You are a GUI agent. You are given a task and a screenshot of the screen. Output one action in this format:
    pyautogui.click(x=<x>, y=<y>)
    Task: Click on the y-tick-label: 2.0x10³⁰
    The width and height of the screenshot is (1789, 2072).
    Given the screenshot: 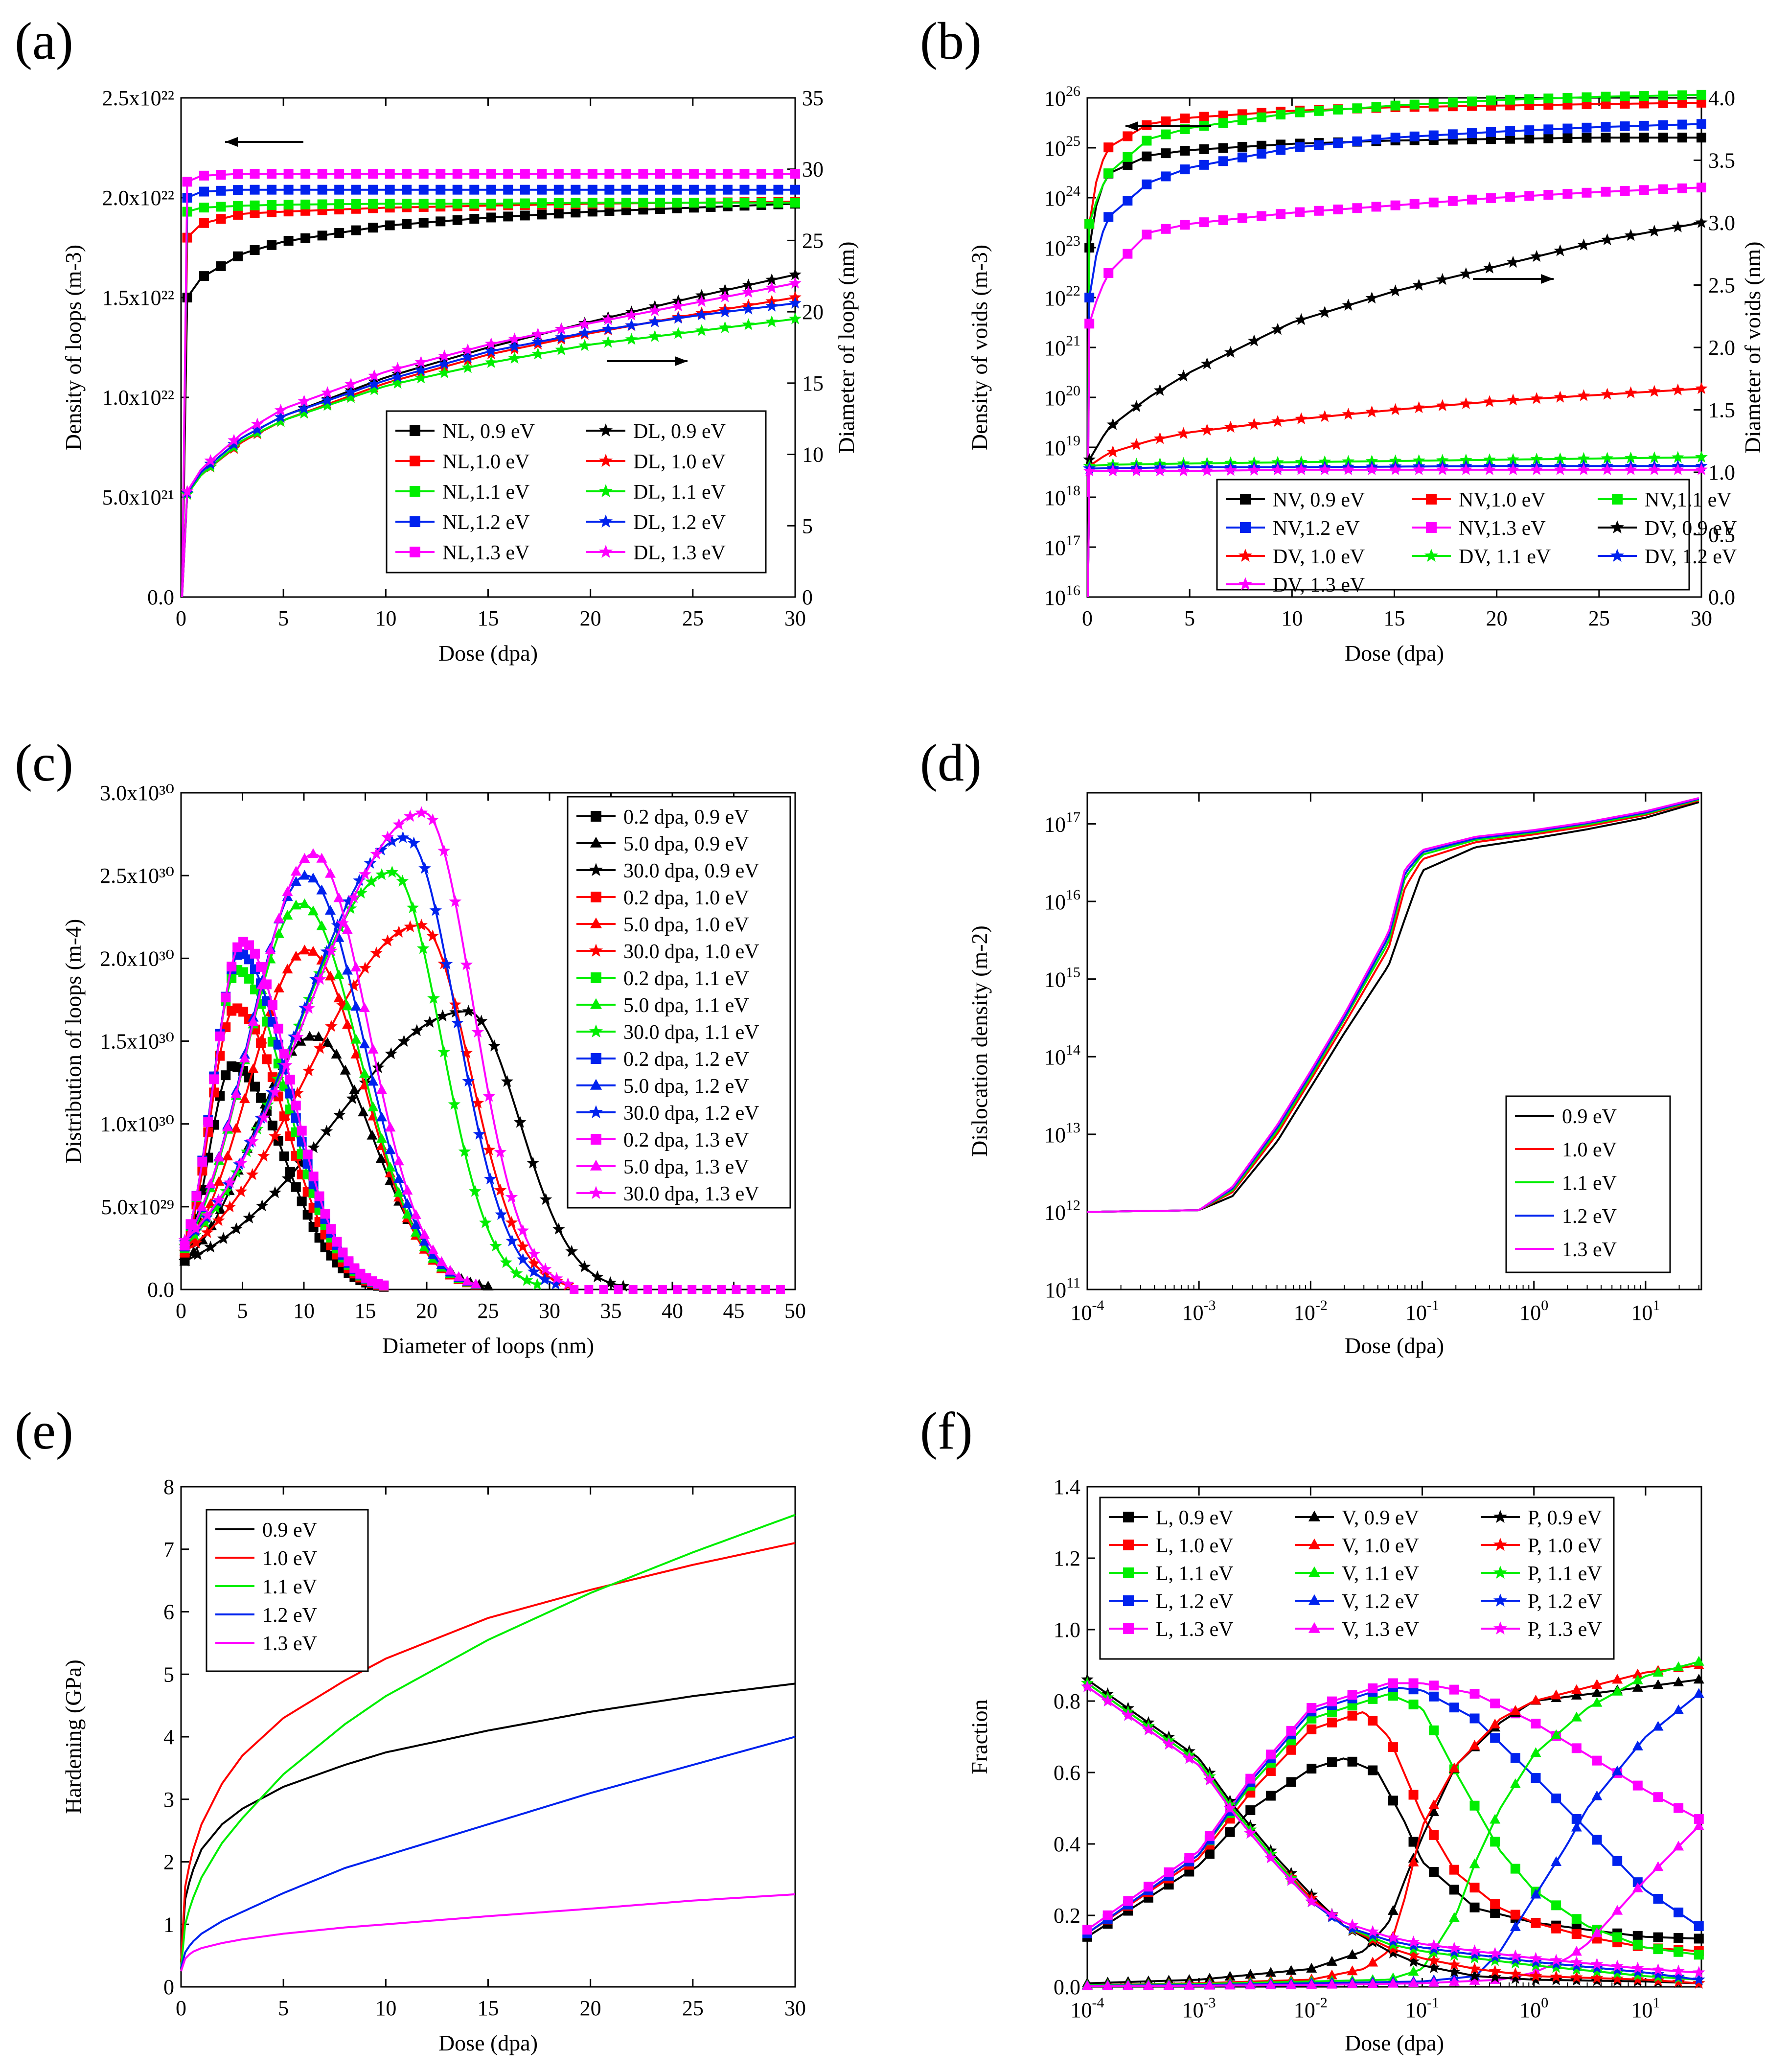 What is the action you would take?
    pyautogui.click(x=137, y=958)
    